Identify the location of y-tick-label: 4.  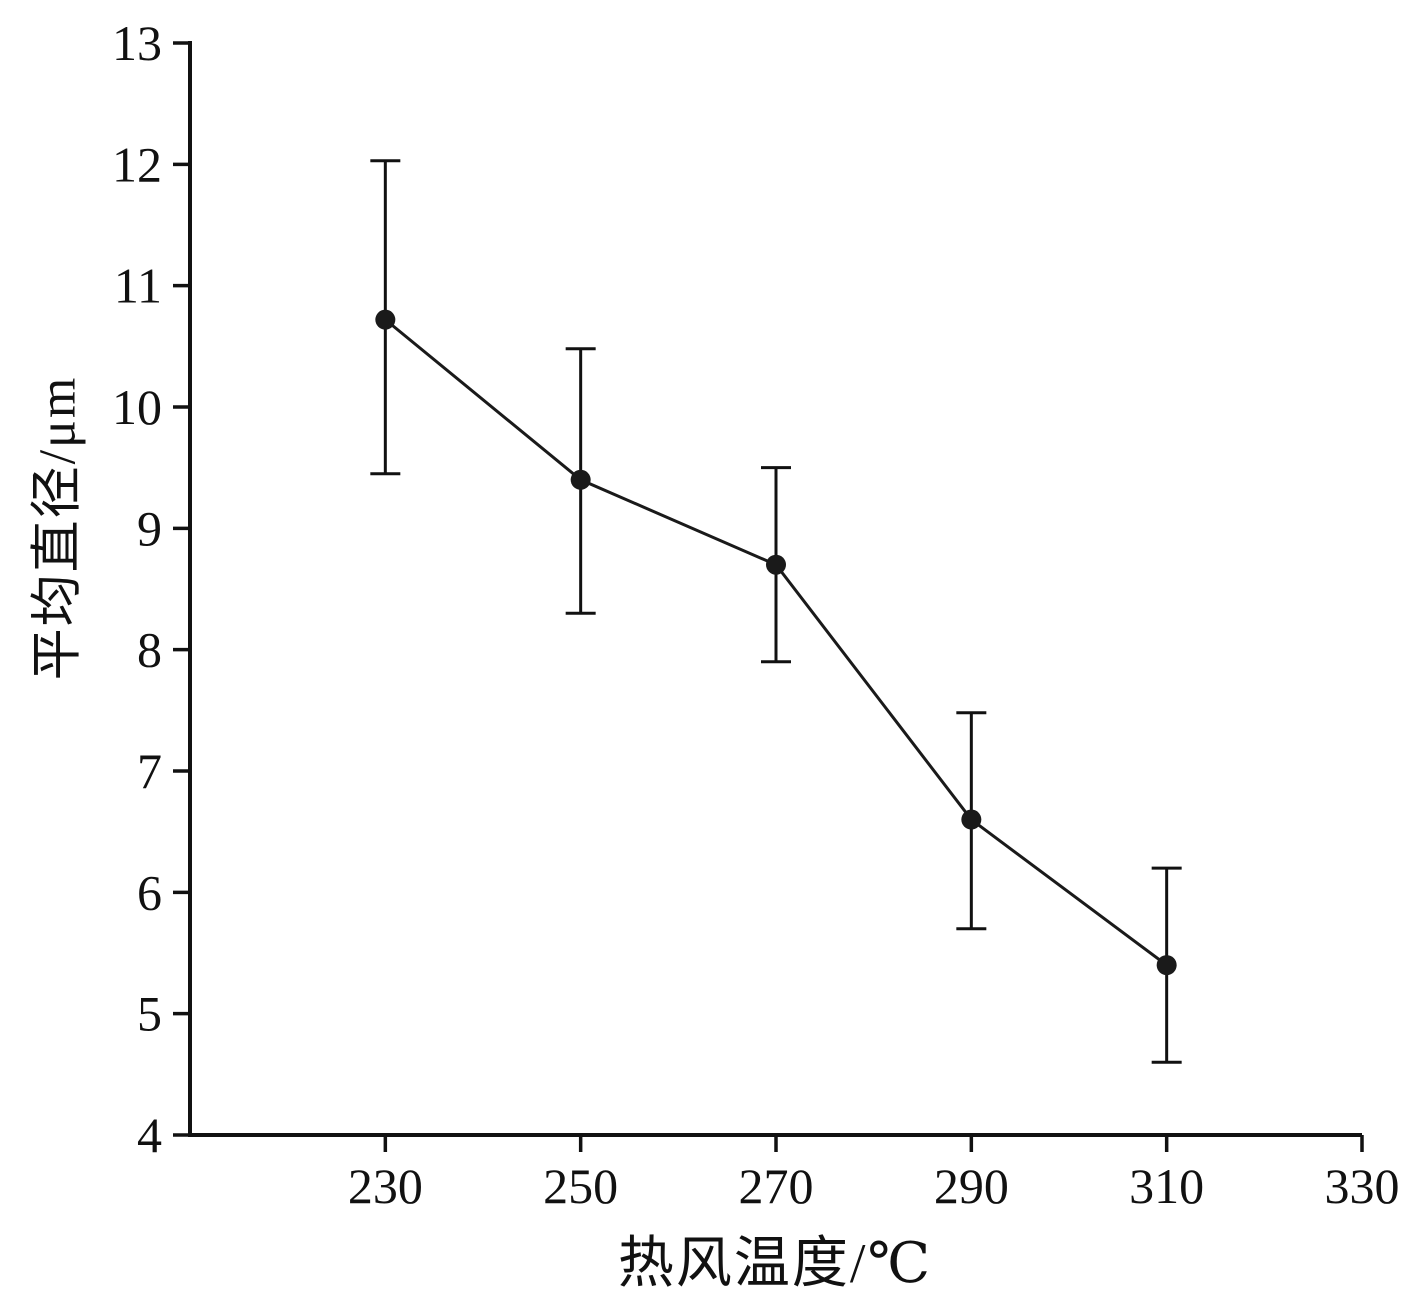
(149, 1135).